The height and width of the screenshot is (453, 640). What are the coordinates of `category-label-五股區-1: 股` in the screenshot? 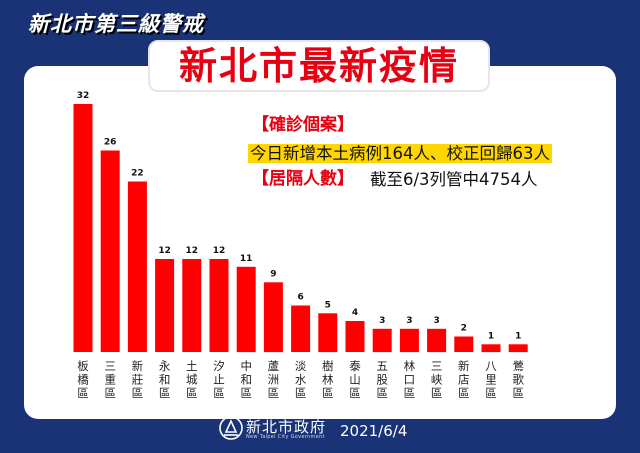 It's located at (382, 380).